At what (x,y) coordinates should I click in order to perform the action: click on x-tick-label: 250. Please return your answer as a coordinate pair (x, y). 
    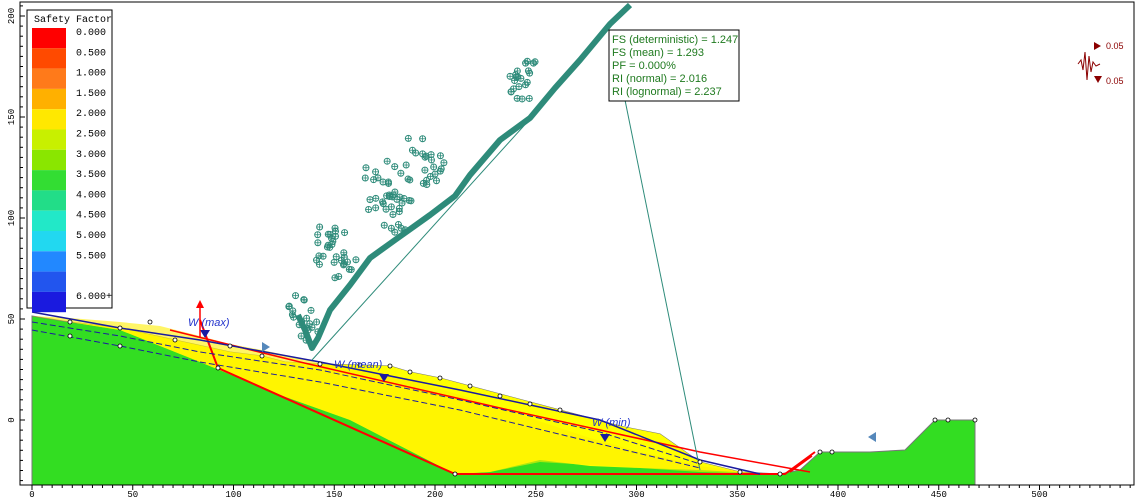
    Looking at the image, I should click on (536, 494).